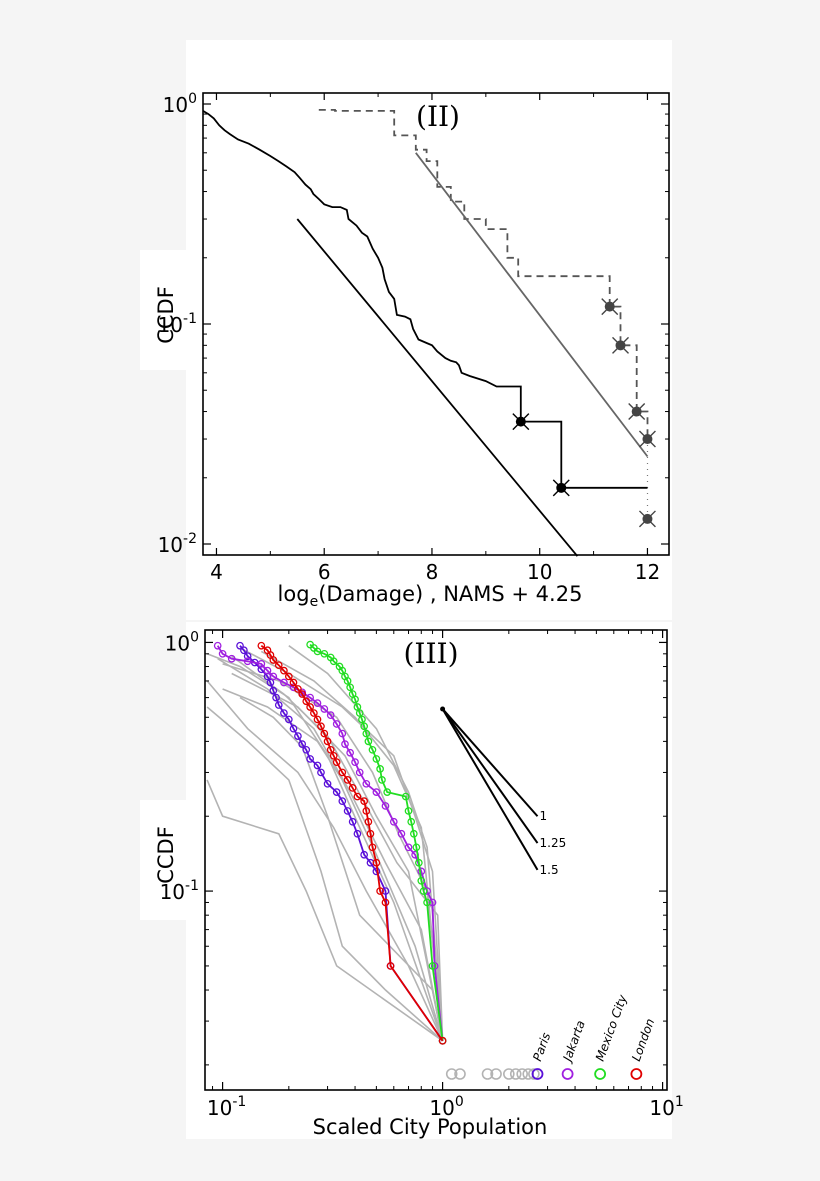  I want to click on panel-iii-x-tick-label: 10⁻¹, so click(226, 1107).